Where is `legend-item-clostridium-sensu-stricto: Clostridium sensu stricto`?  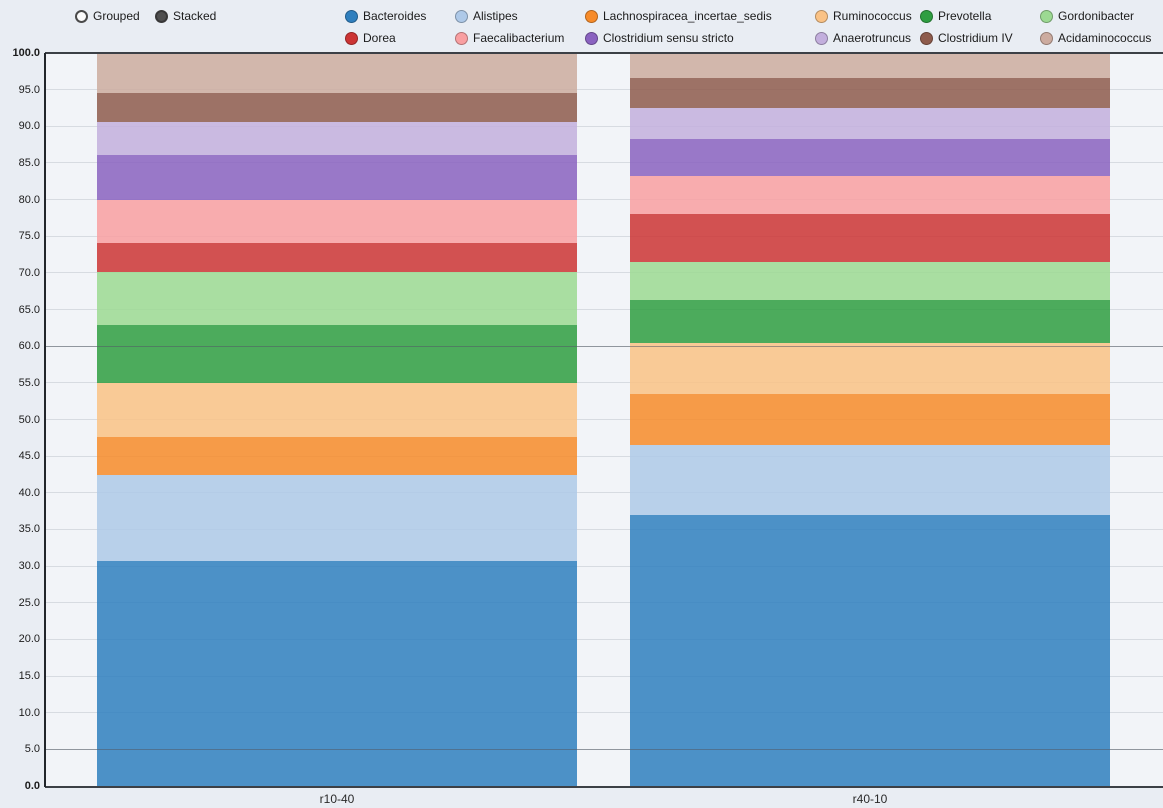 legend-item-clostridium-sensu-stricto: Clostridium sensu stricto is located at coordinates (659, 38).